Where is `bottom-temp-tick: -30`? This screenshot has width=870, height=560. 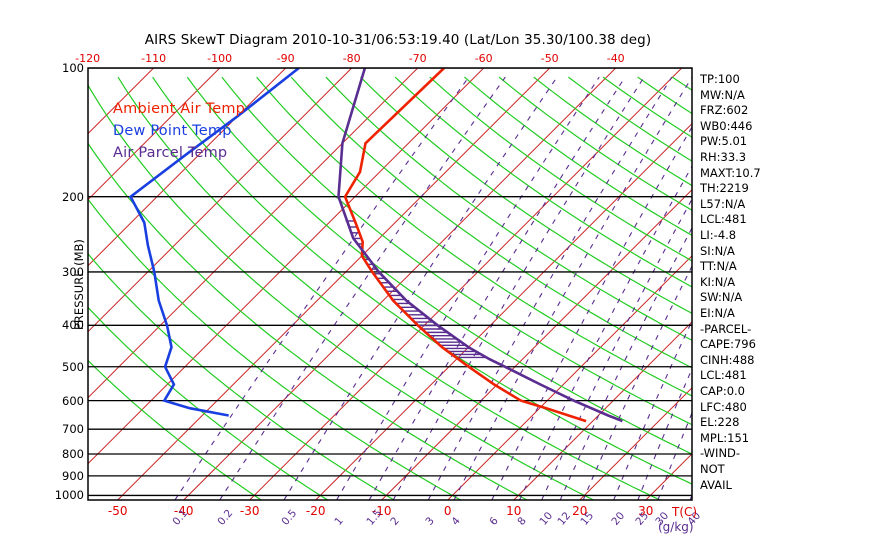 bottom-temp-tick: -30 is located at coordinates (249, 511).